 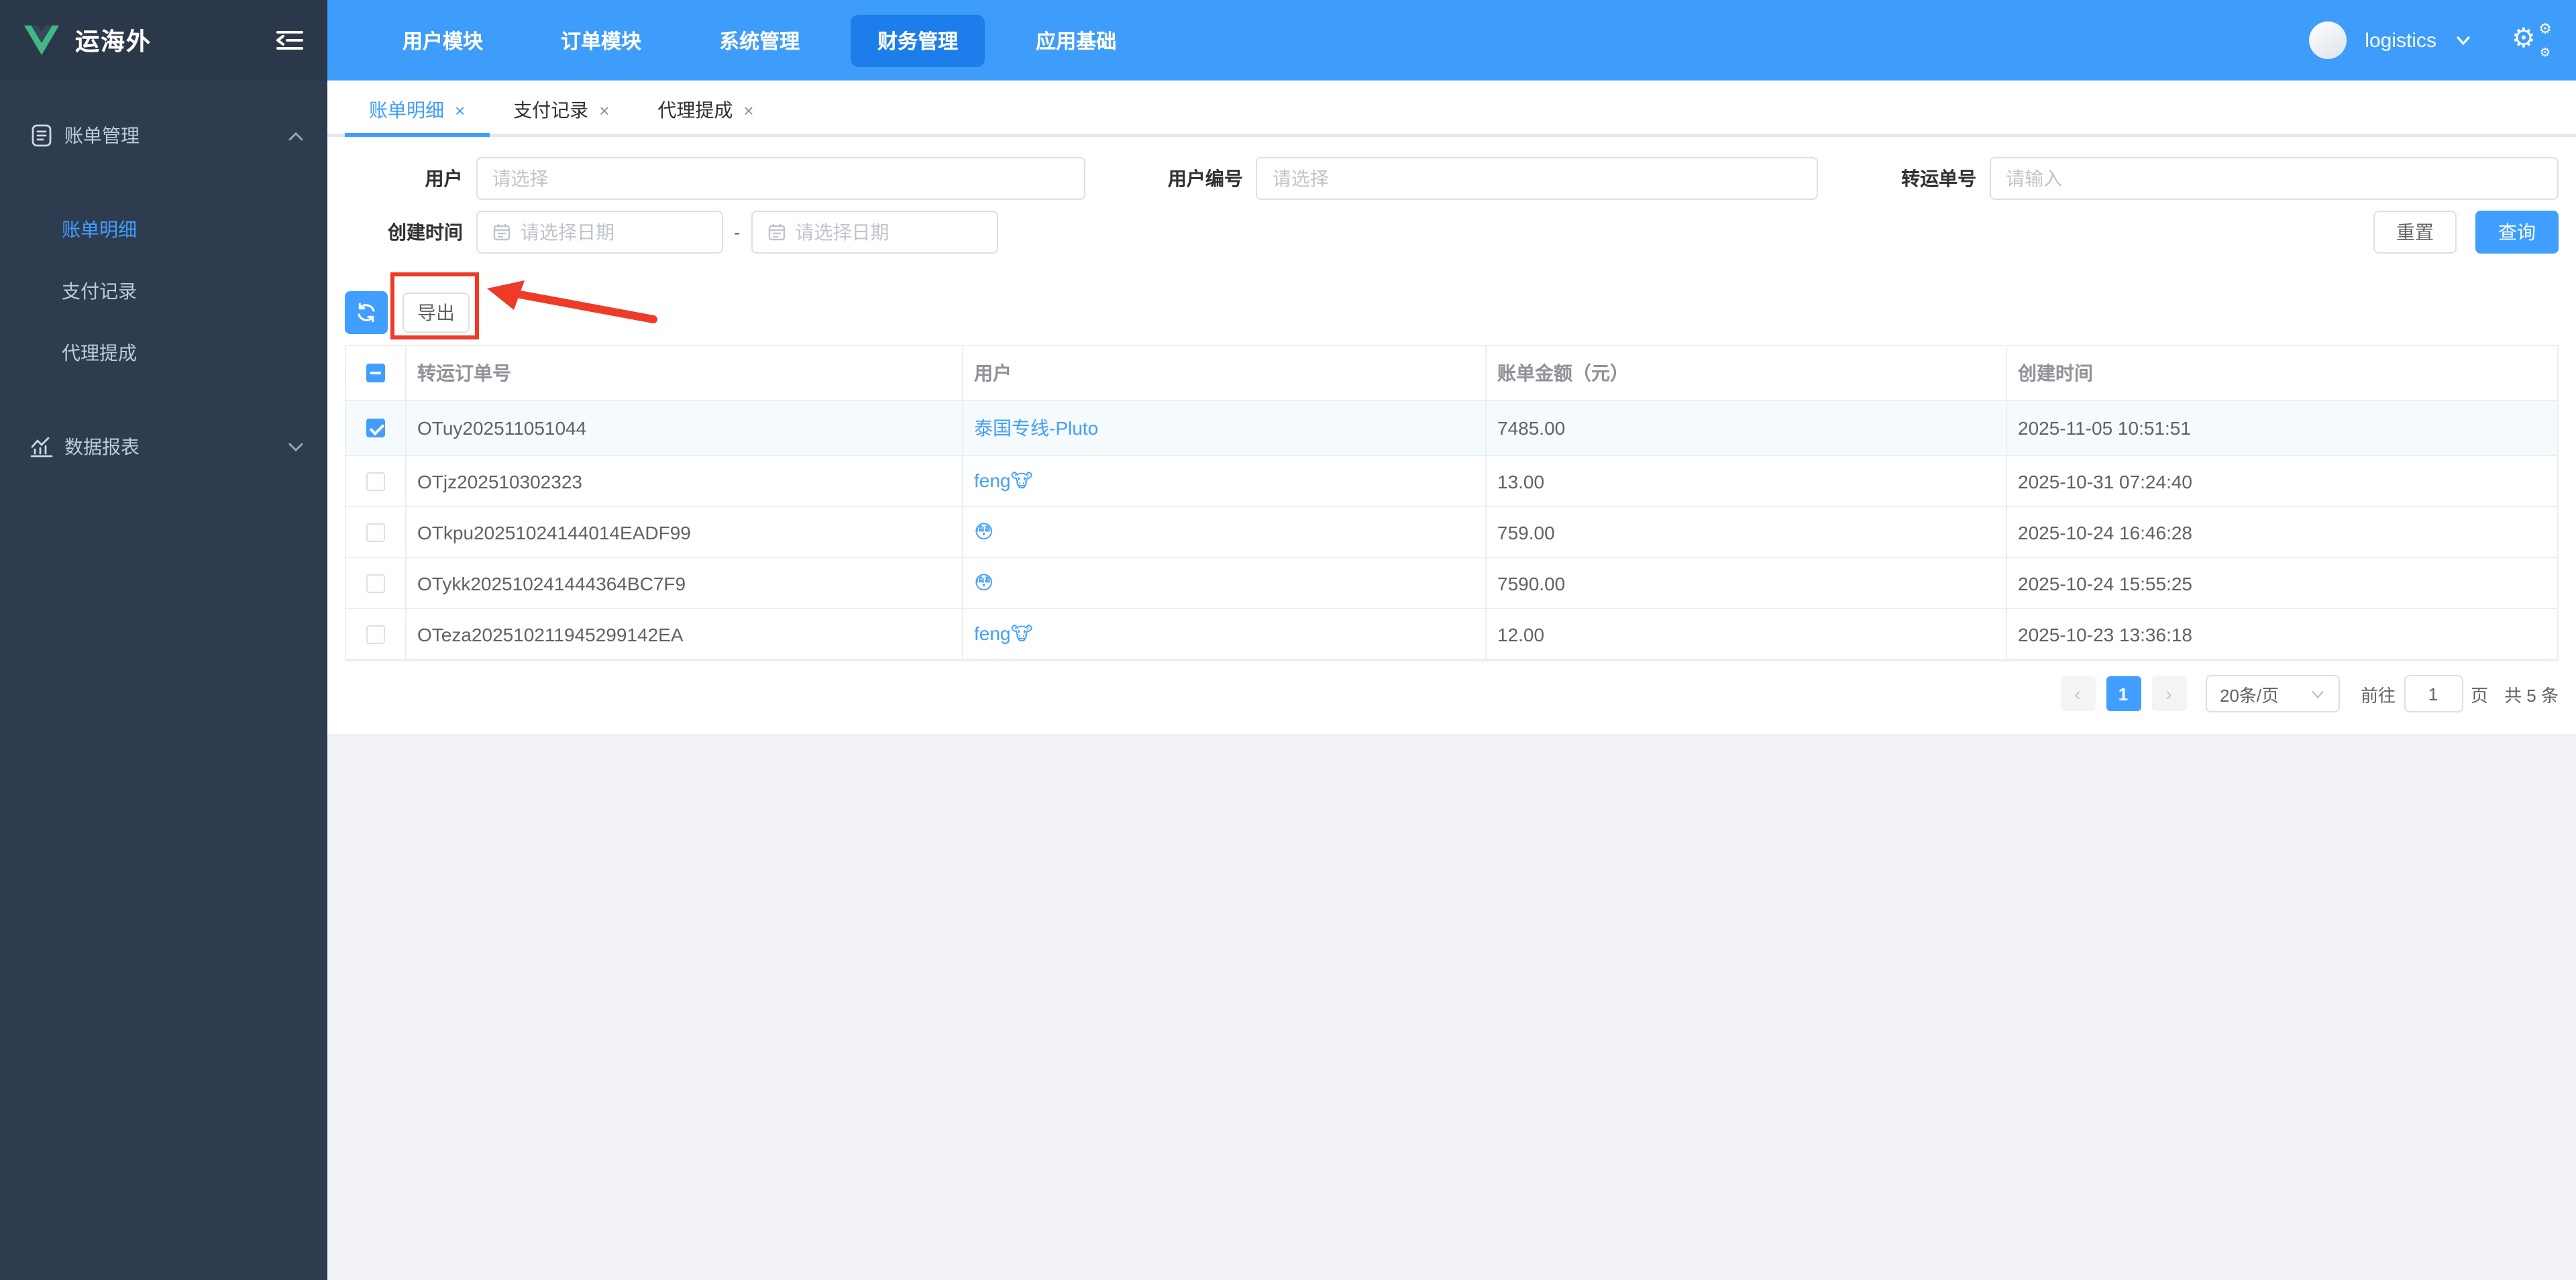 What do you see at coordinates (163, 136) in the screenshot?
I see `sidebar-item-bill-management: 账单管理` at bounding box center [163, 136].